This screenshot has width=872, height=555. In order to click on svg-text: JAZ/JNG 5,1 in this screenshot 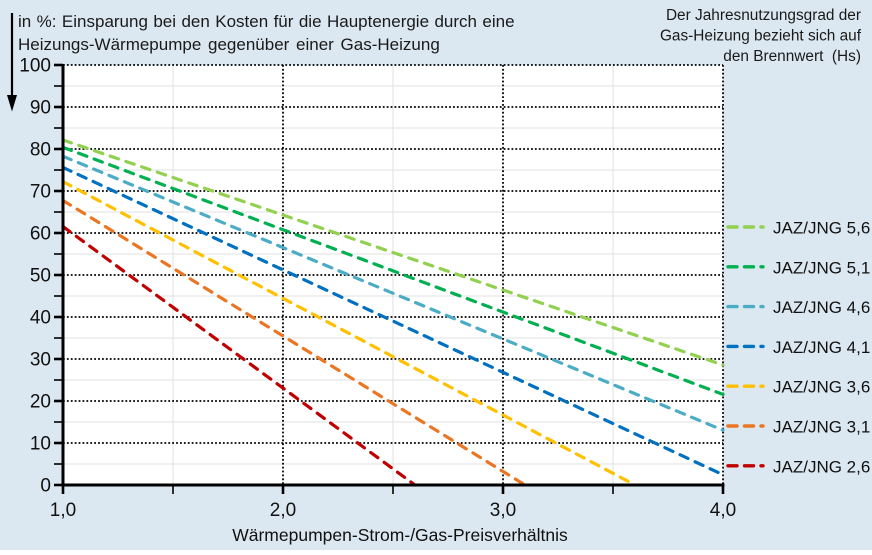, I will do `click(821, 267)`.